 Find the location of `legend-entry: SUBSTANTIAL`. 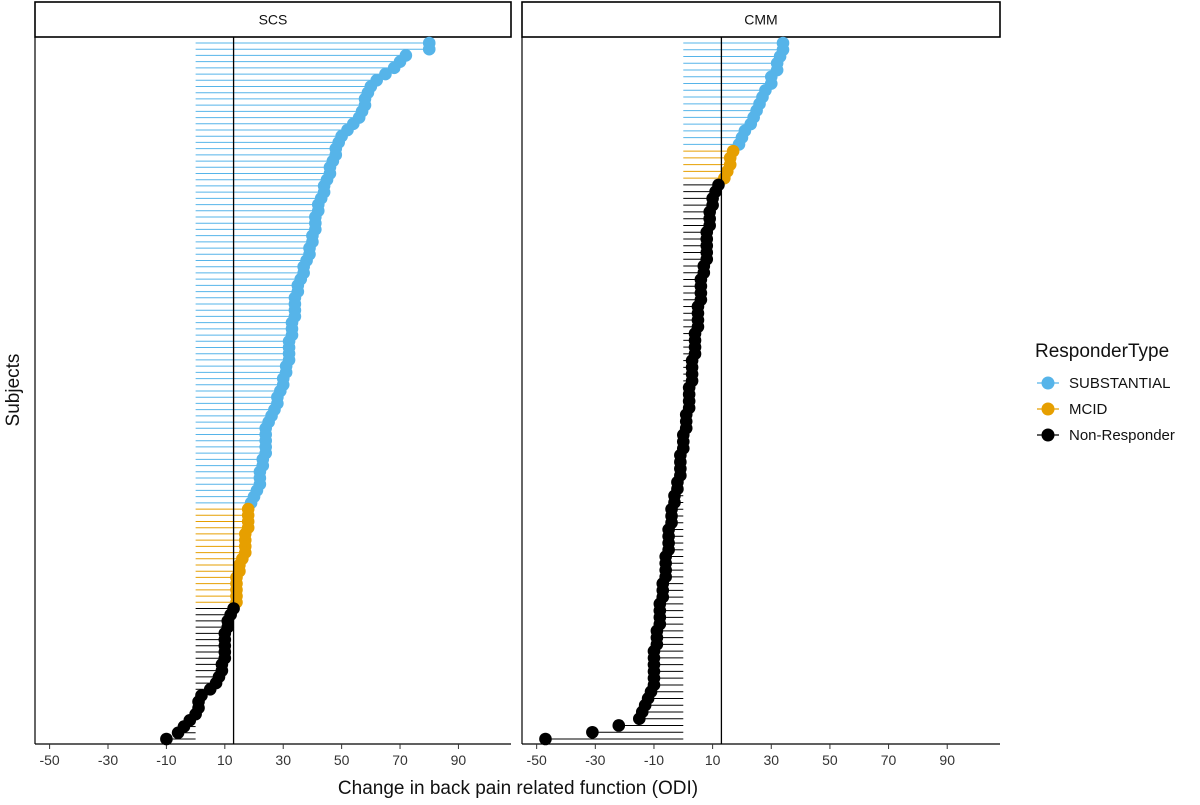

legend-entry: SUBSTANTIAL is located at coordinates (1103, 383).